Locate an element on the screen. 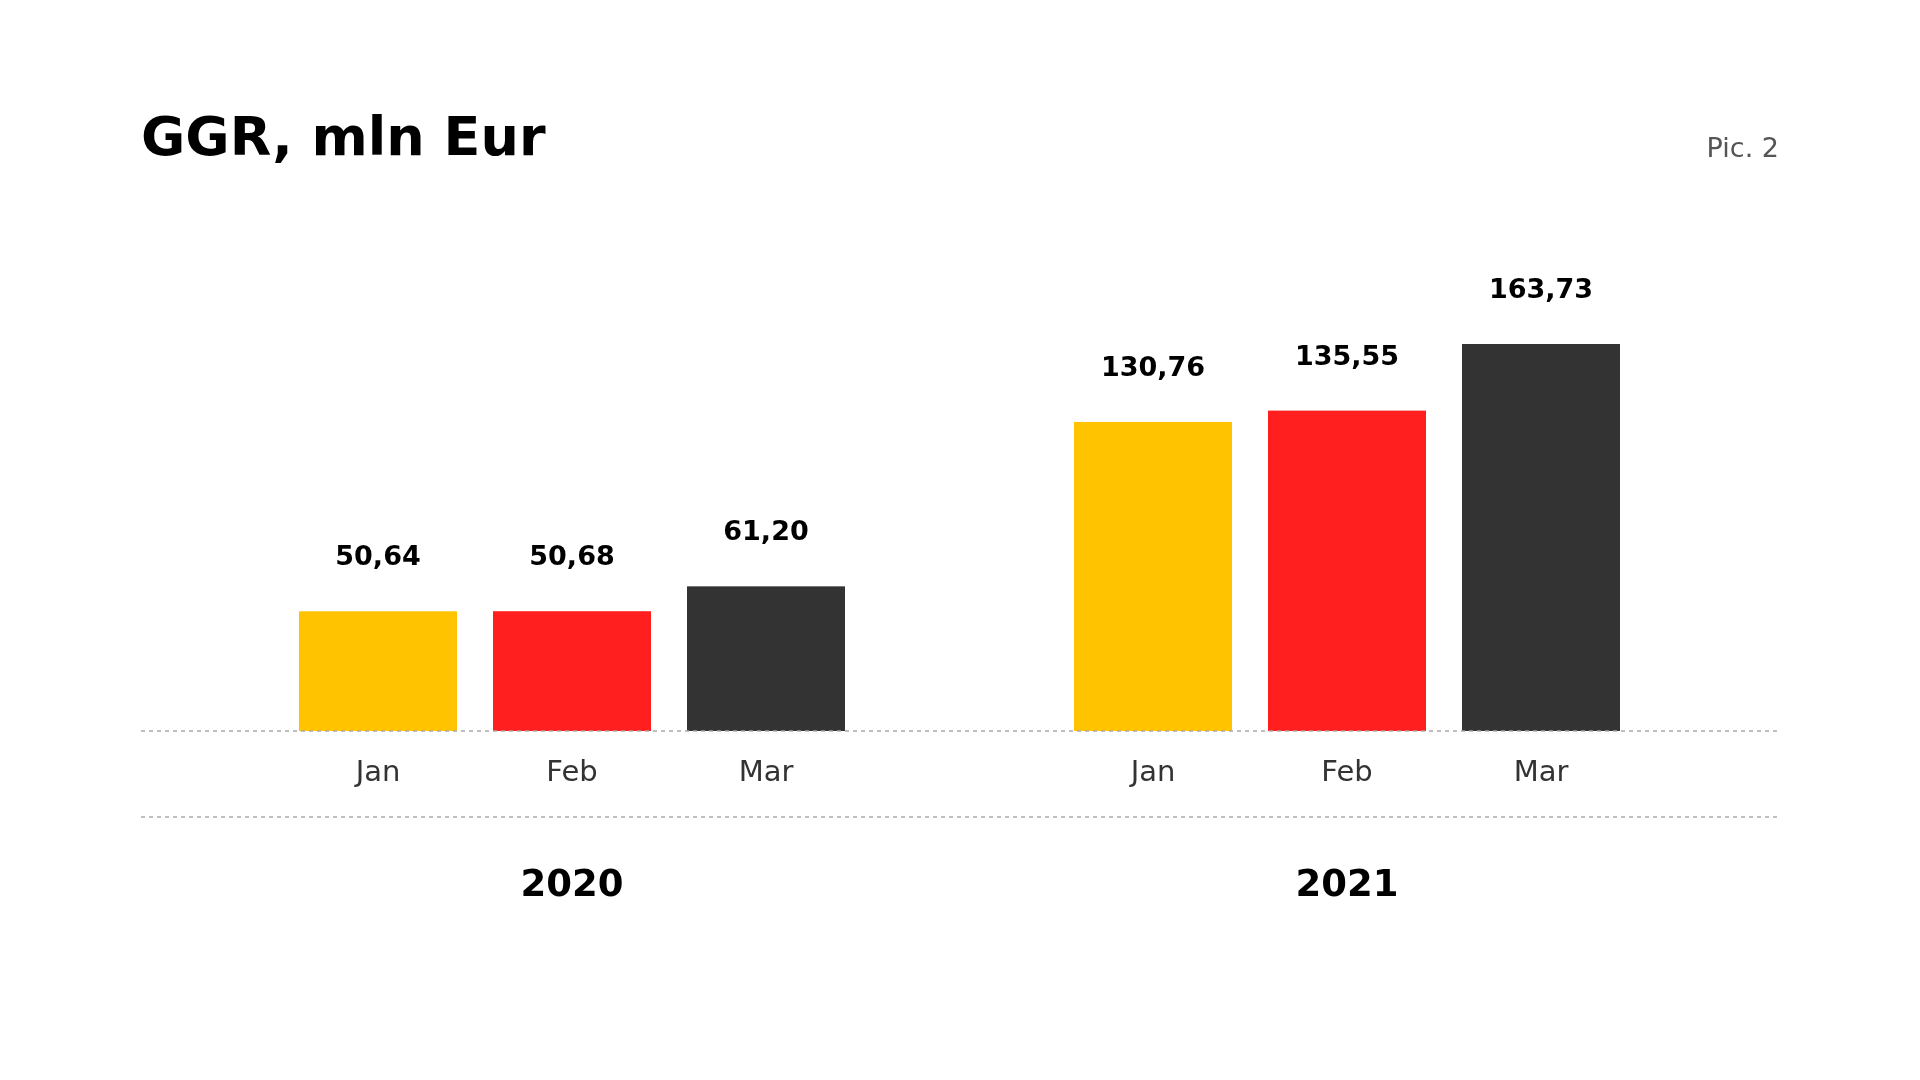 Image resolution: width=1920 pixels, height=1080 pixels. text: 2020 is located at coordinates (572, 883).